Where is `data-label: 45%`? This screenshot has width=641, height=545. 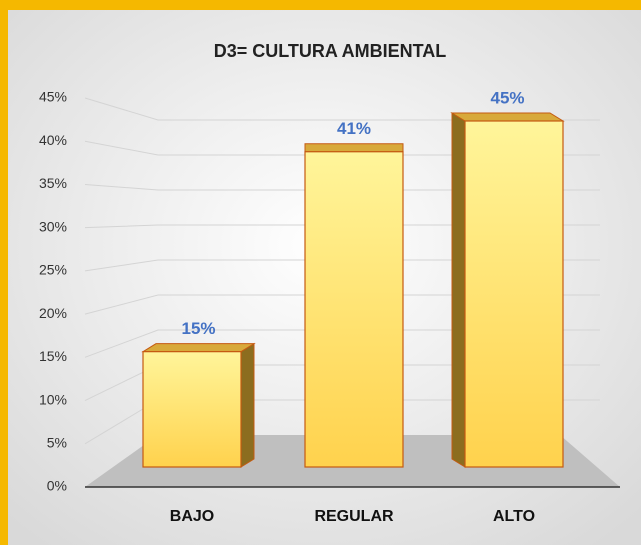 data-label: 45% is located at coordinates (507, 97).